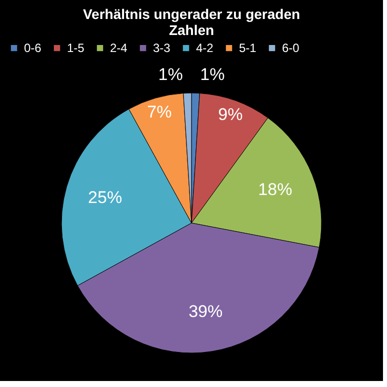  Describe the element at coordinates (76, 48) in the screenshot. I see `legend-label: 1-5` at that location.